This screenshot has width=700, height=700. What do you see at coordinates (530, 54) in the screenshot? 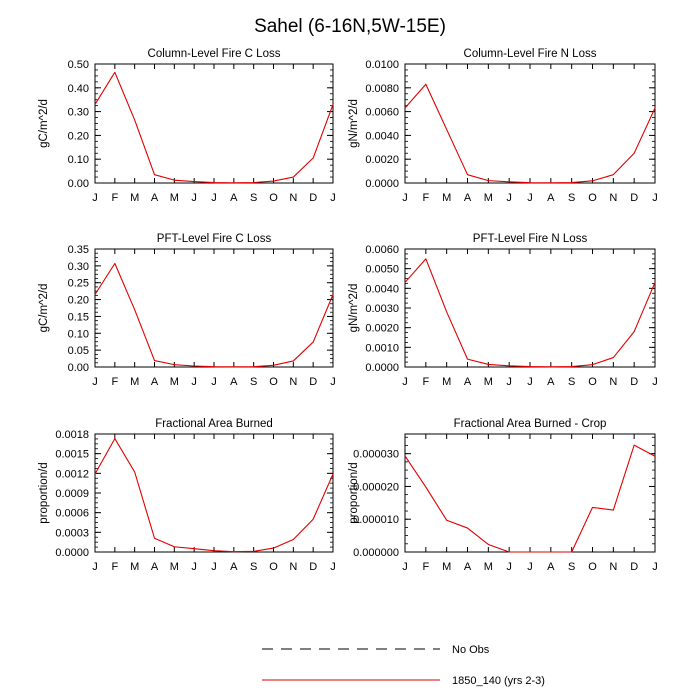
I see `panel-title: Column-Level Fire N Loss` at bounding box center [530, 54].